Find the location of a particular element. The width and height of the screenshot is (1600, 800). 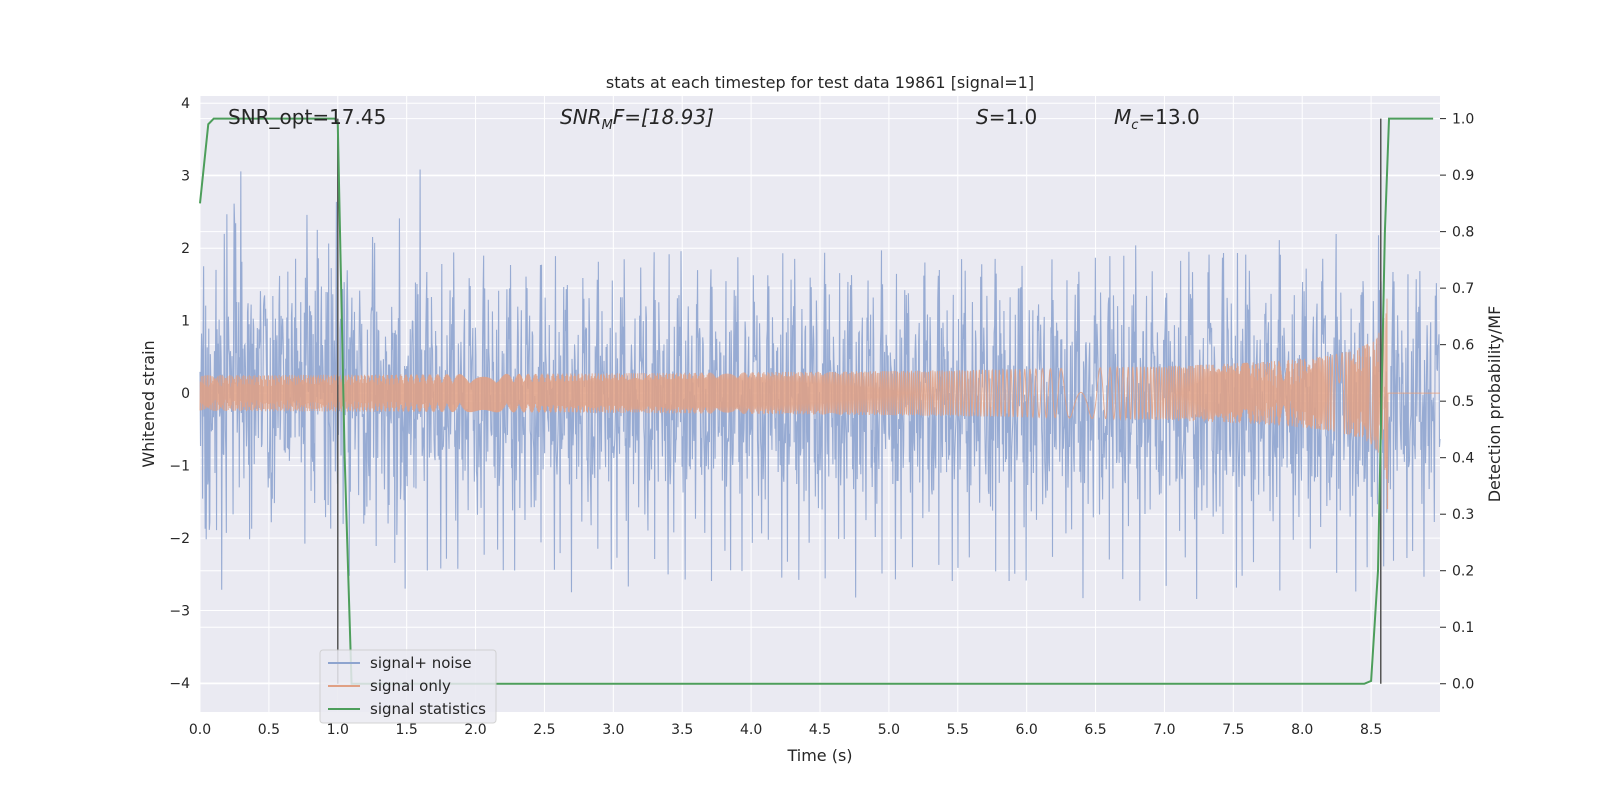

y-right-tick-label: 0.0 is located at coordinates (1463, 685).